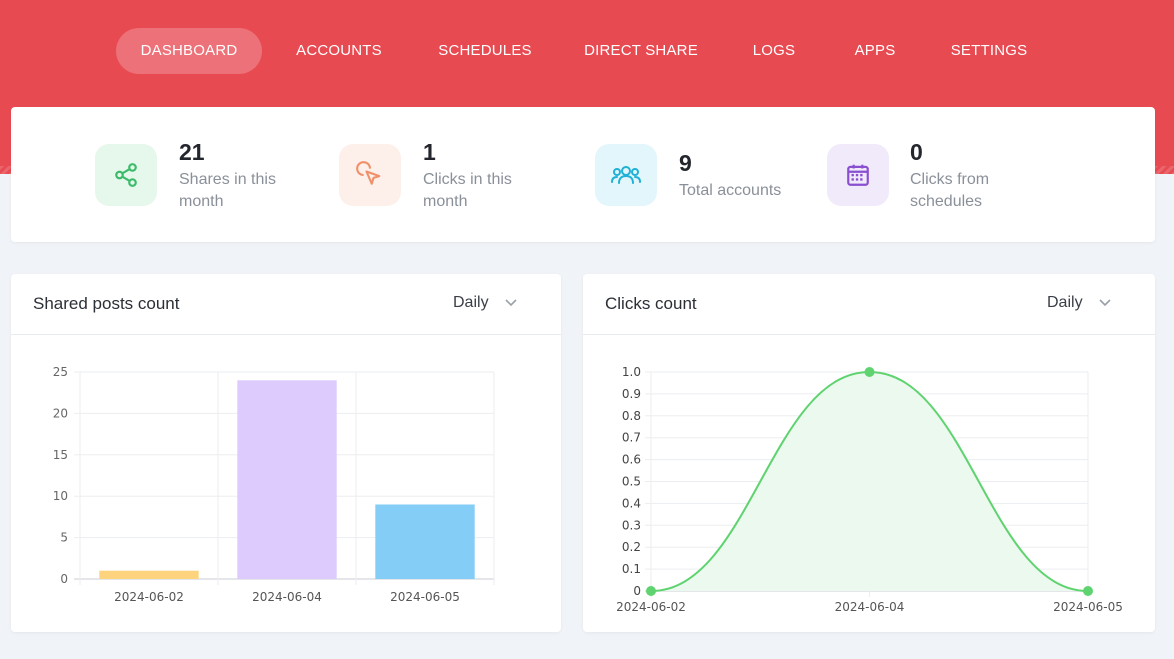 The width and height of the screenshot is (1174, 659). What do you see at coordinates (651, 303) in the screenshot?
I see `panel-title: Clicks count` at bounding box center [651, 303].